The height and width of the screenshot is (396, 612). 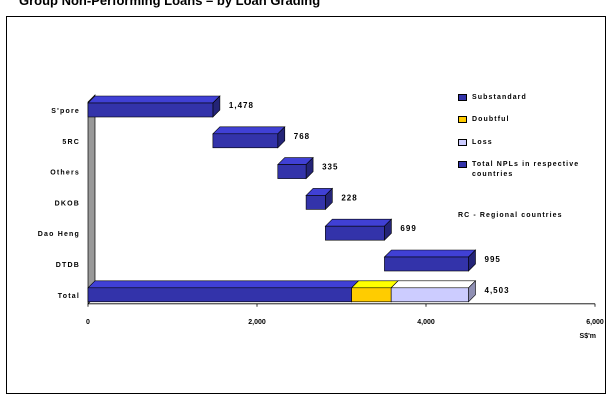 I want to click on legend-label-doubtful: Doubtful, so click(x=491, y=119).